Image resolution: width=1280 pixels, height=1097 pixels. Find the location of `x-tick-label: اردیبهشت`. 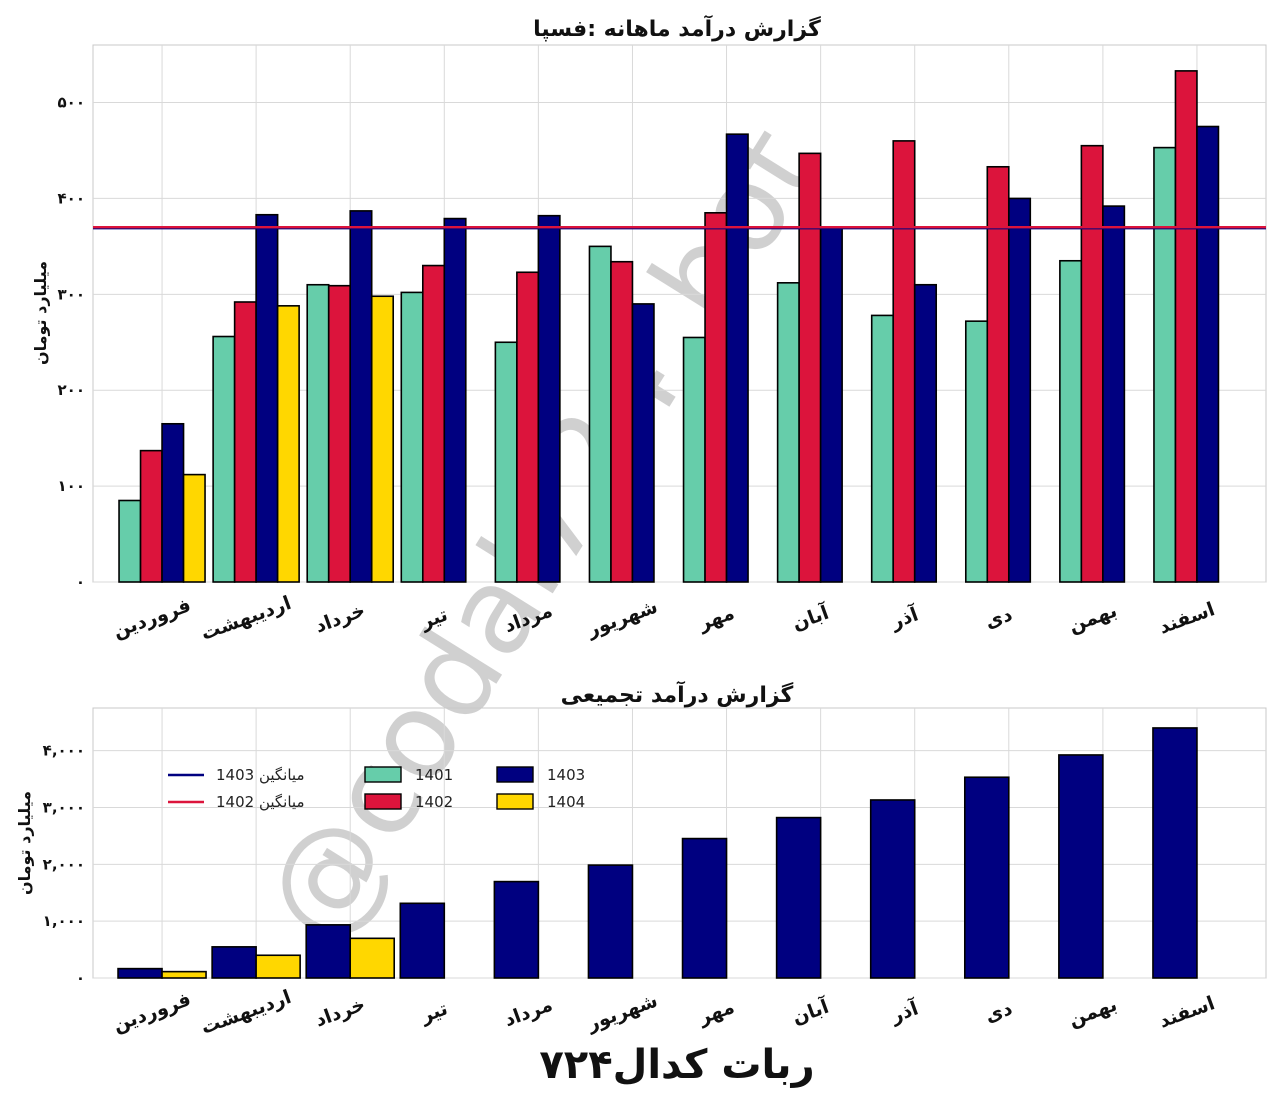

x-tick-label: اردیبهشت is located at coordinates (246, 1012).